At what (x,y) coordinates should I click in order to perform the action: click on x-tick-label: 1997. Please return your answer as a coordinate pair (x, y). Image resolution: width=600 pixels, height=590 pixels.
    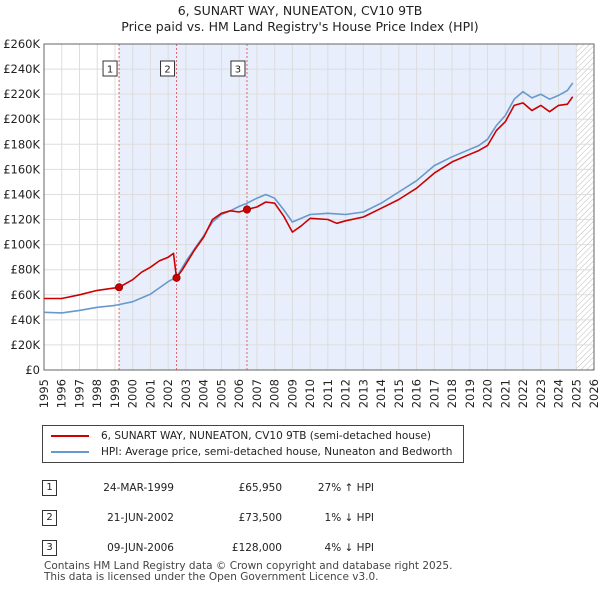
    Looking at the image, I should click on (79, 393).